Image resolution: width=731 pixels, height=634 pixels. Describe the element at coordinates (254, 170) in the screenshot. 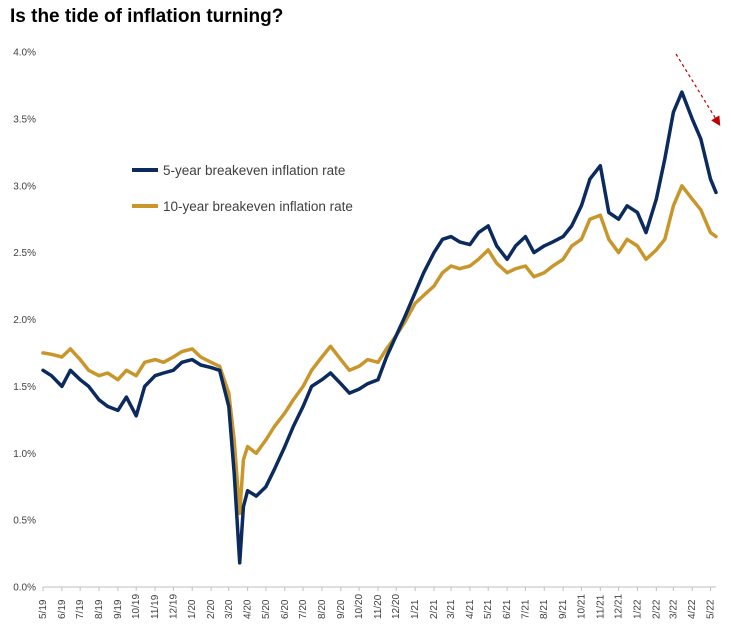

I see `legend-label-5yr: 5-year breakeven inflation rate` at that location.